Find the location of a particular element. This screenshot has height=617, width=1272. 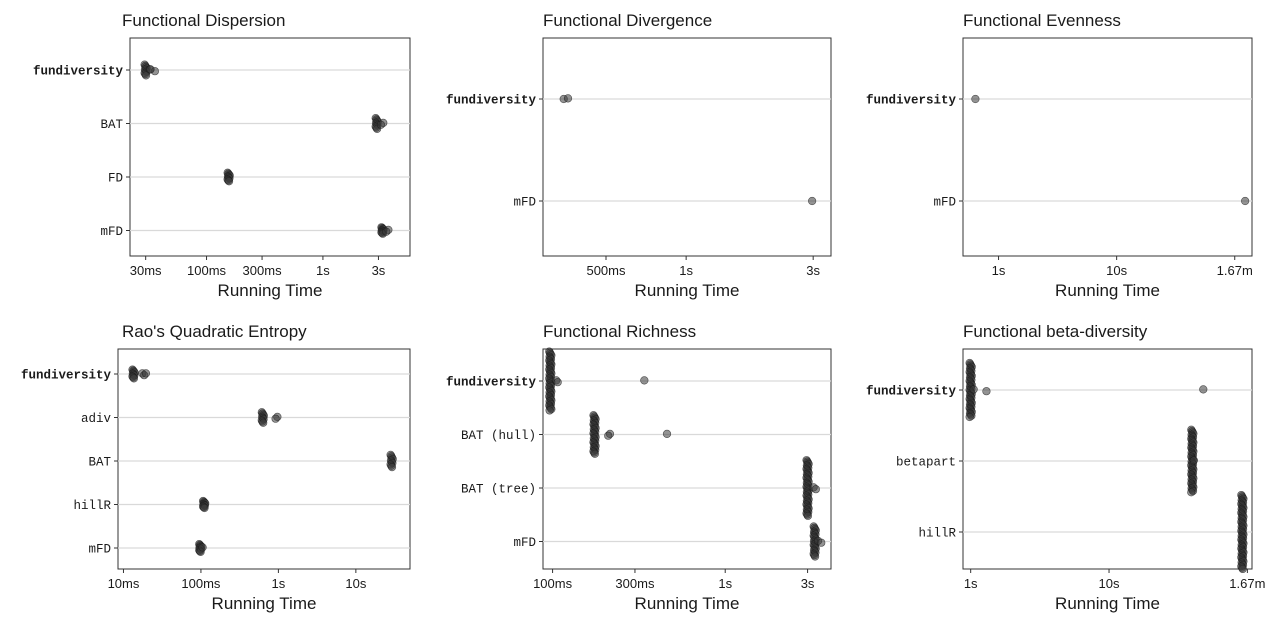

x-tick-label: 500ms is located at coordinates (606, 270).